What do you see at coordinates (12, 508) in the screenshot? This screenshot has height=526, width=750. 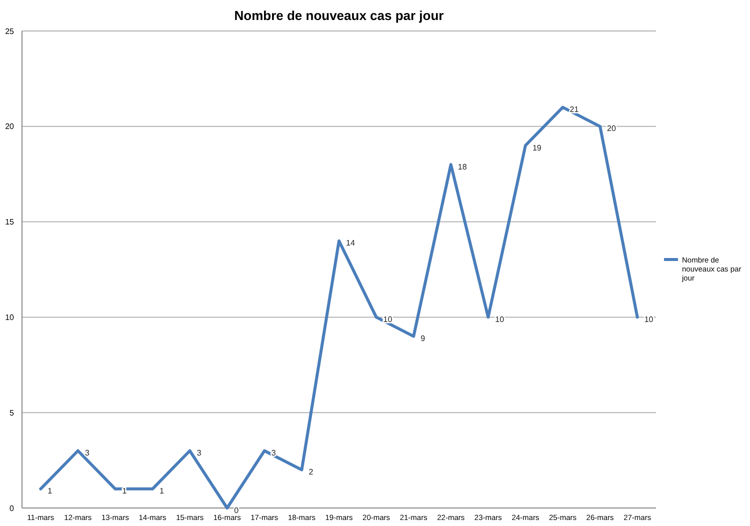 I see `y-tick-label: 0` at bounding box center [12, 508].